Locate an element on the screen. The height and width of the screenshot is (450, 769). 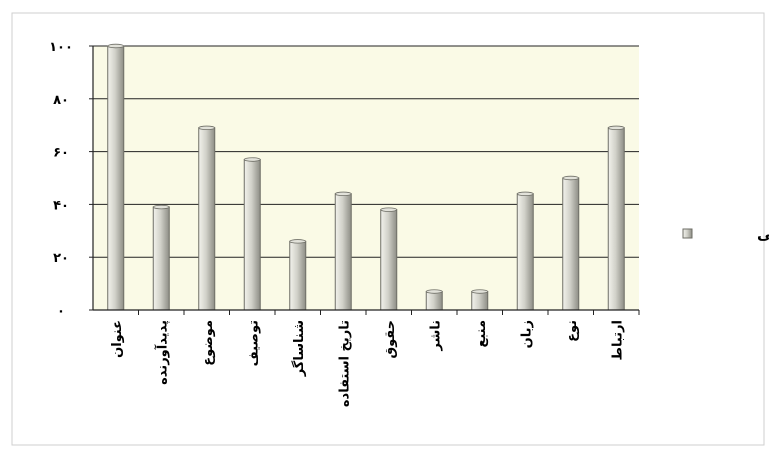
y-tick-label: ۶۰ is located at coordinates (61, 153).